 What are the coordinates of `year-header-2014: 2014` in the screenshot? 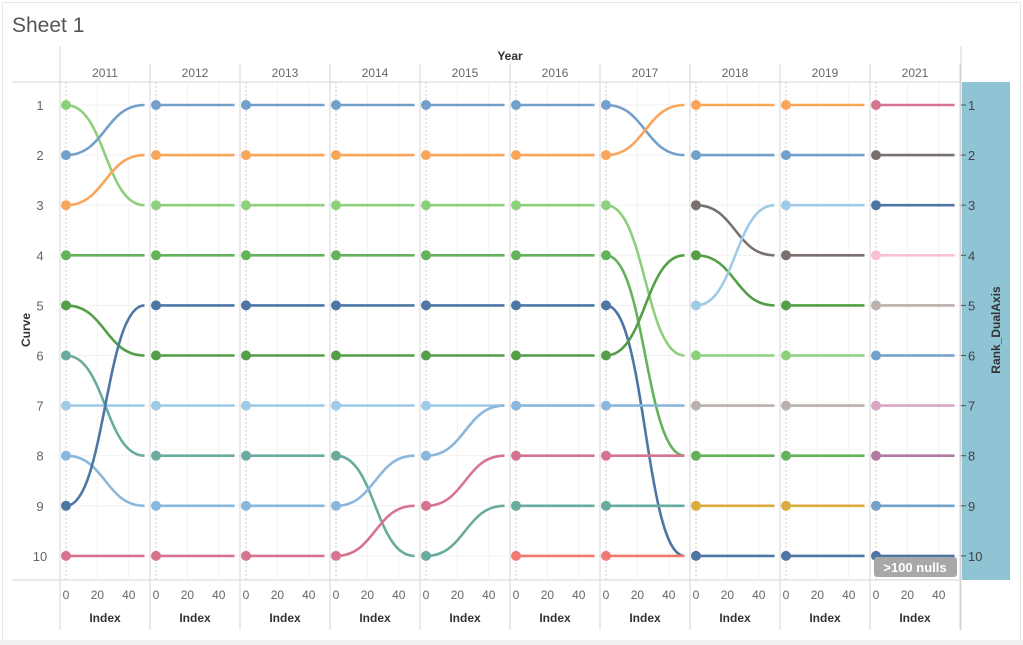 It's located at (375, 73).